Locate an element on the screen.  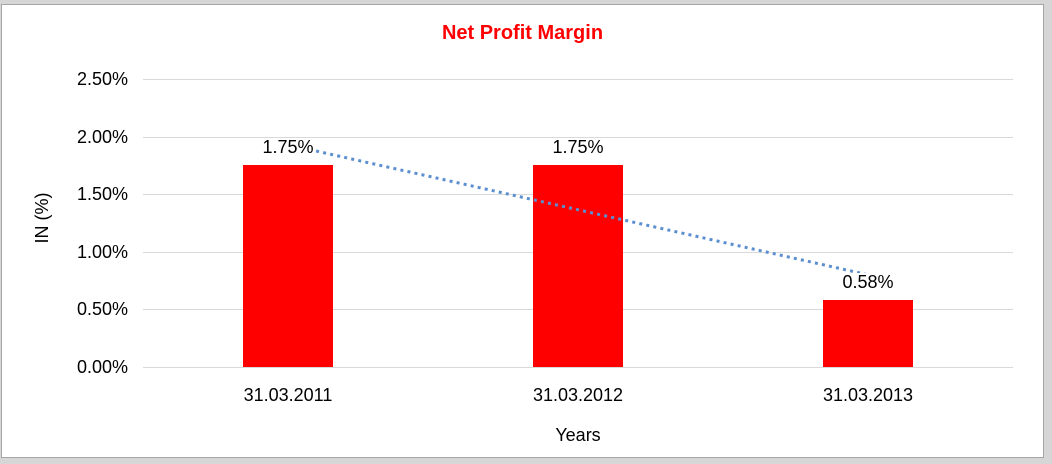
y-tick-label: 2.00% is located at coordinates (102, 137).